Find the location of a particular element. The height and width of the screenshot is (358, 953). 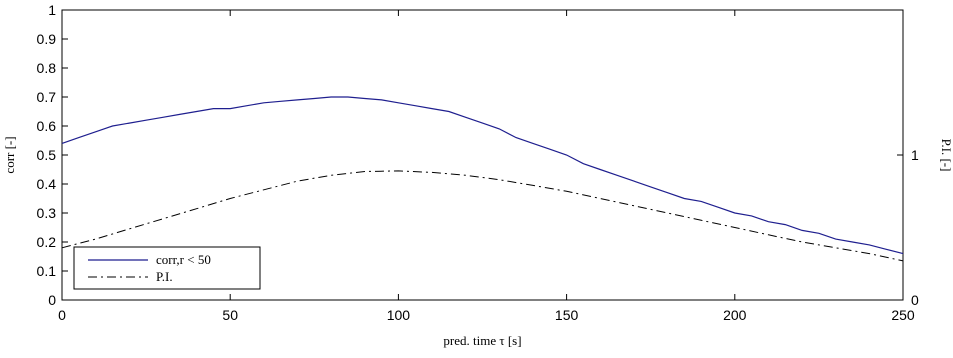

y2-tick-label: 0 is located at coordinates (915, 300).